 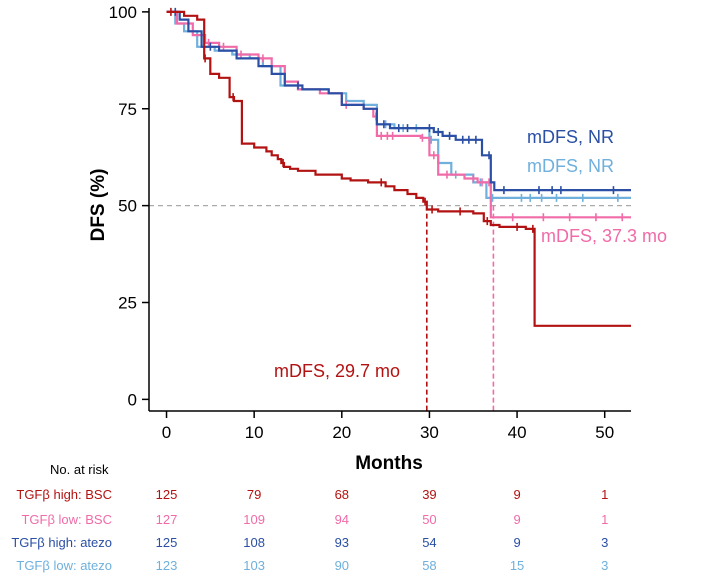 I want to click on risk-value: 127, so click(x=167, y=519).